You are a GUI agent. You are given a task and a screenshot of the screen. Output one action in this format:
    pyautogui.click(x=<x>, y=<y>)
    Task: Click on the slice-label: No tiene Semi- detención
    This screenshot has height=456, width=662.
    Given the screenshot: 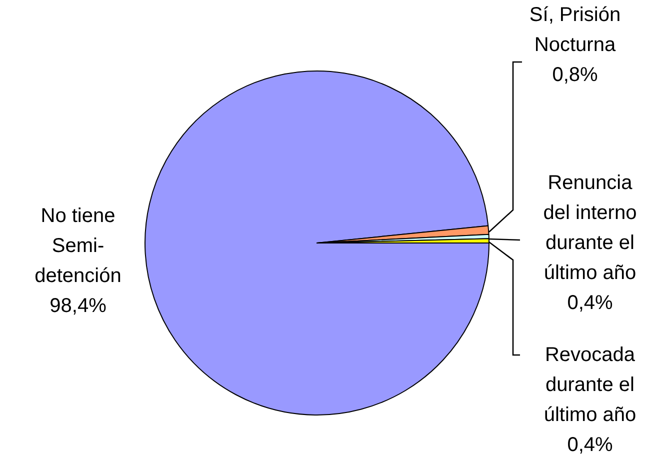 What is the action you would take?
    pyautogui.click(x=78, y=246)
    